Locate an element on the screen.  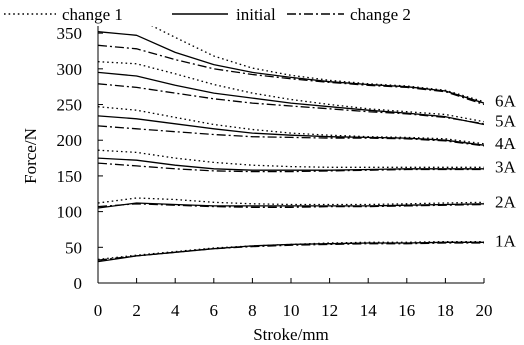
x-tick-label: 10 is located at coordinates (291, 310).